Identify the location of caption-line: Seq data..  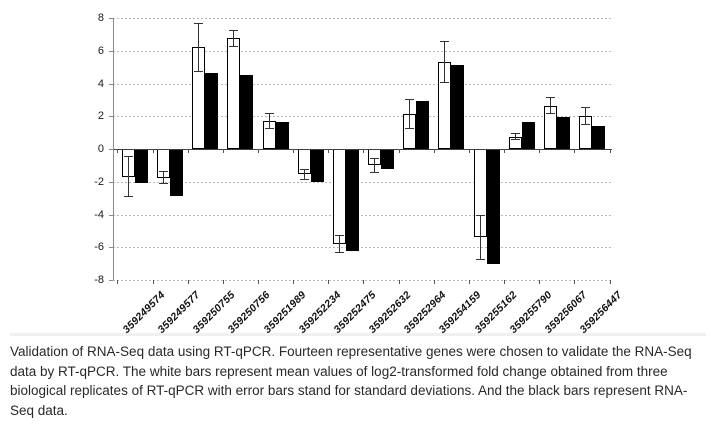
(39, 410).